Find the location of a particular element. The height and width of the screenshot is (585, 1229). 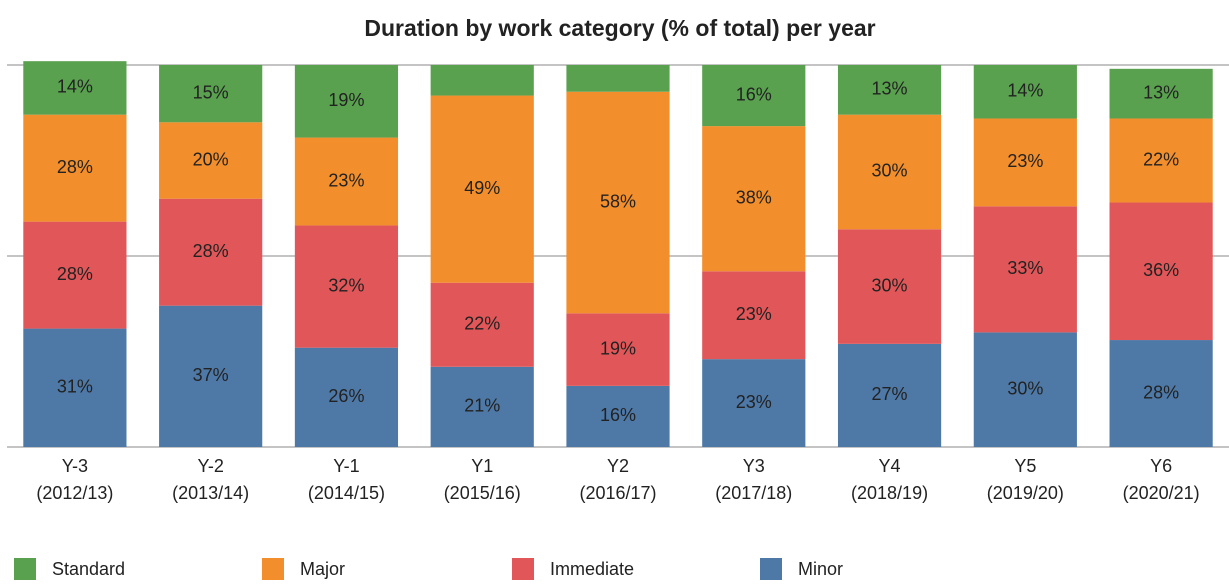

data-label: 27% is located at coordinates (890, 394).